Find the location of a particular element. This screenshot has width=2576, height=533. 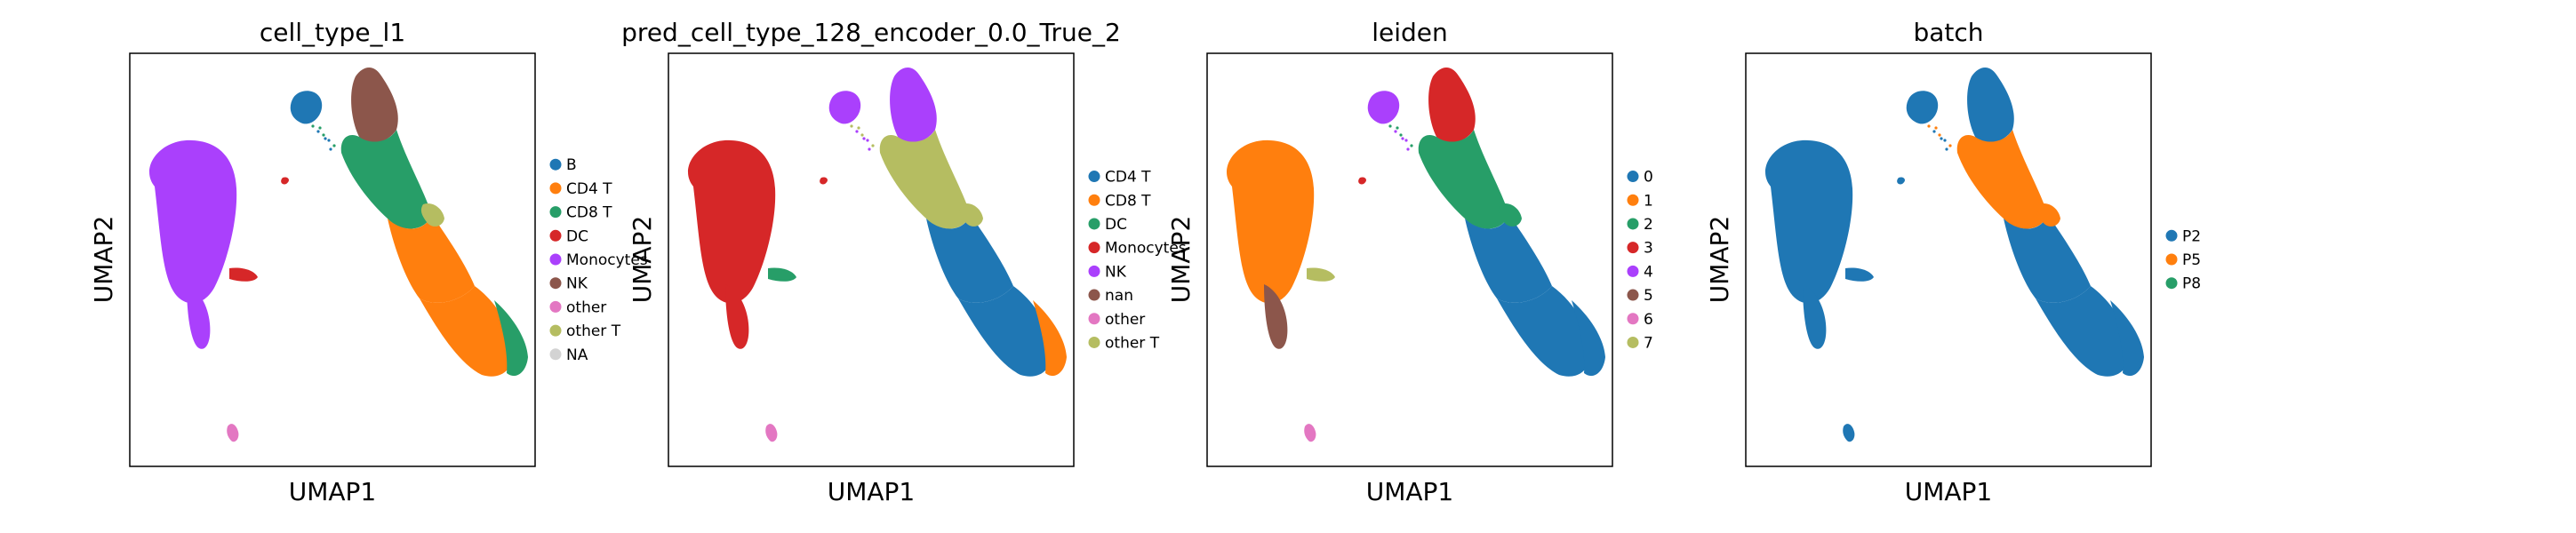

cluster-top-cluster is located at coordinates (374, 105).